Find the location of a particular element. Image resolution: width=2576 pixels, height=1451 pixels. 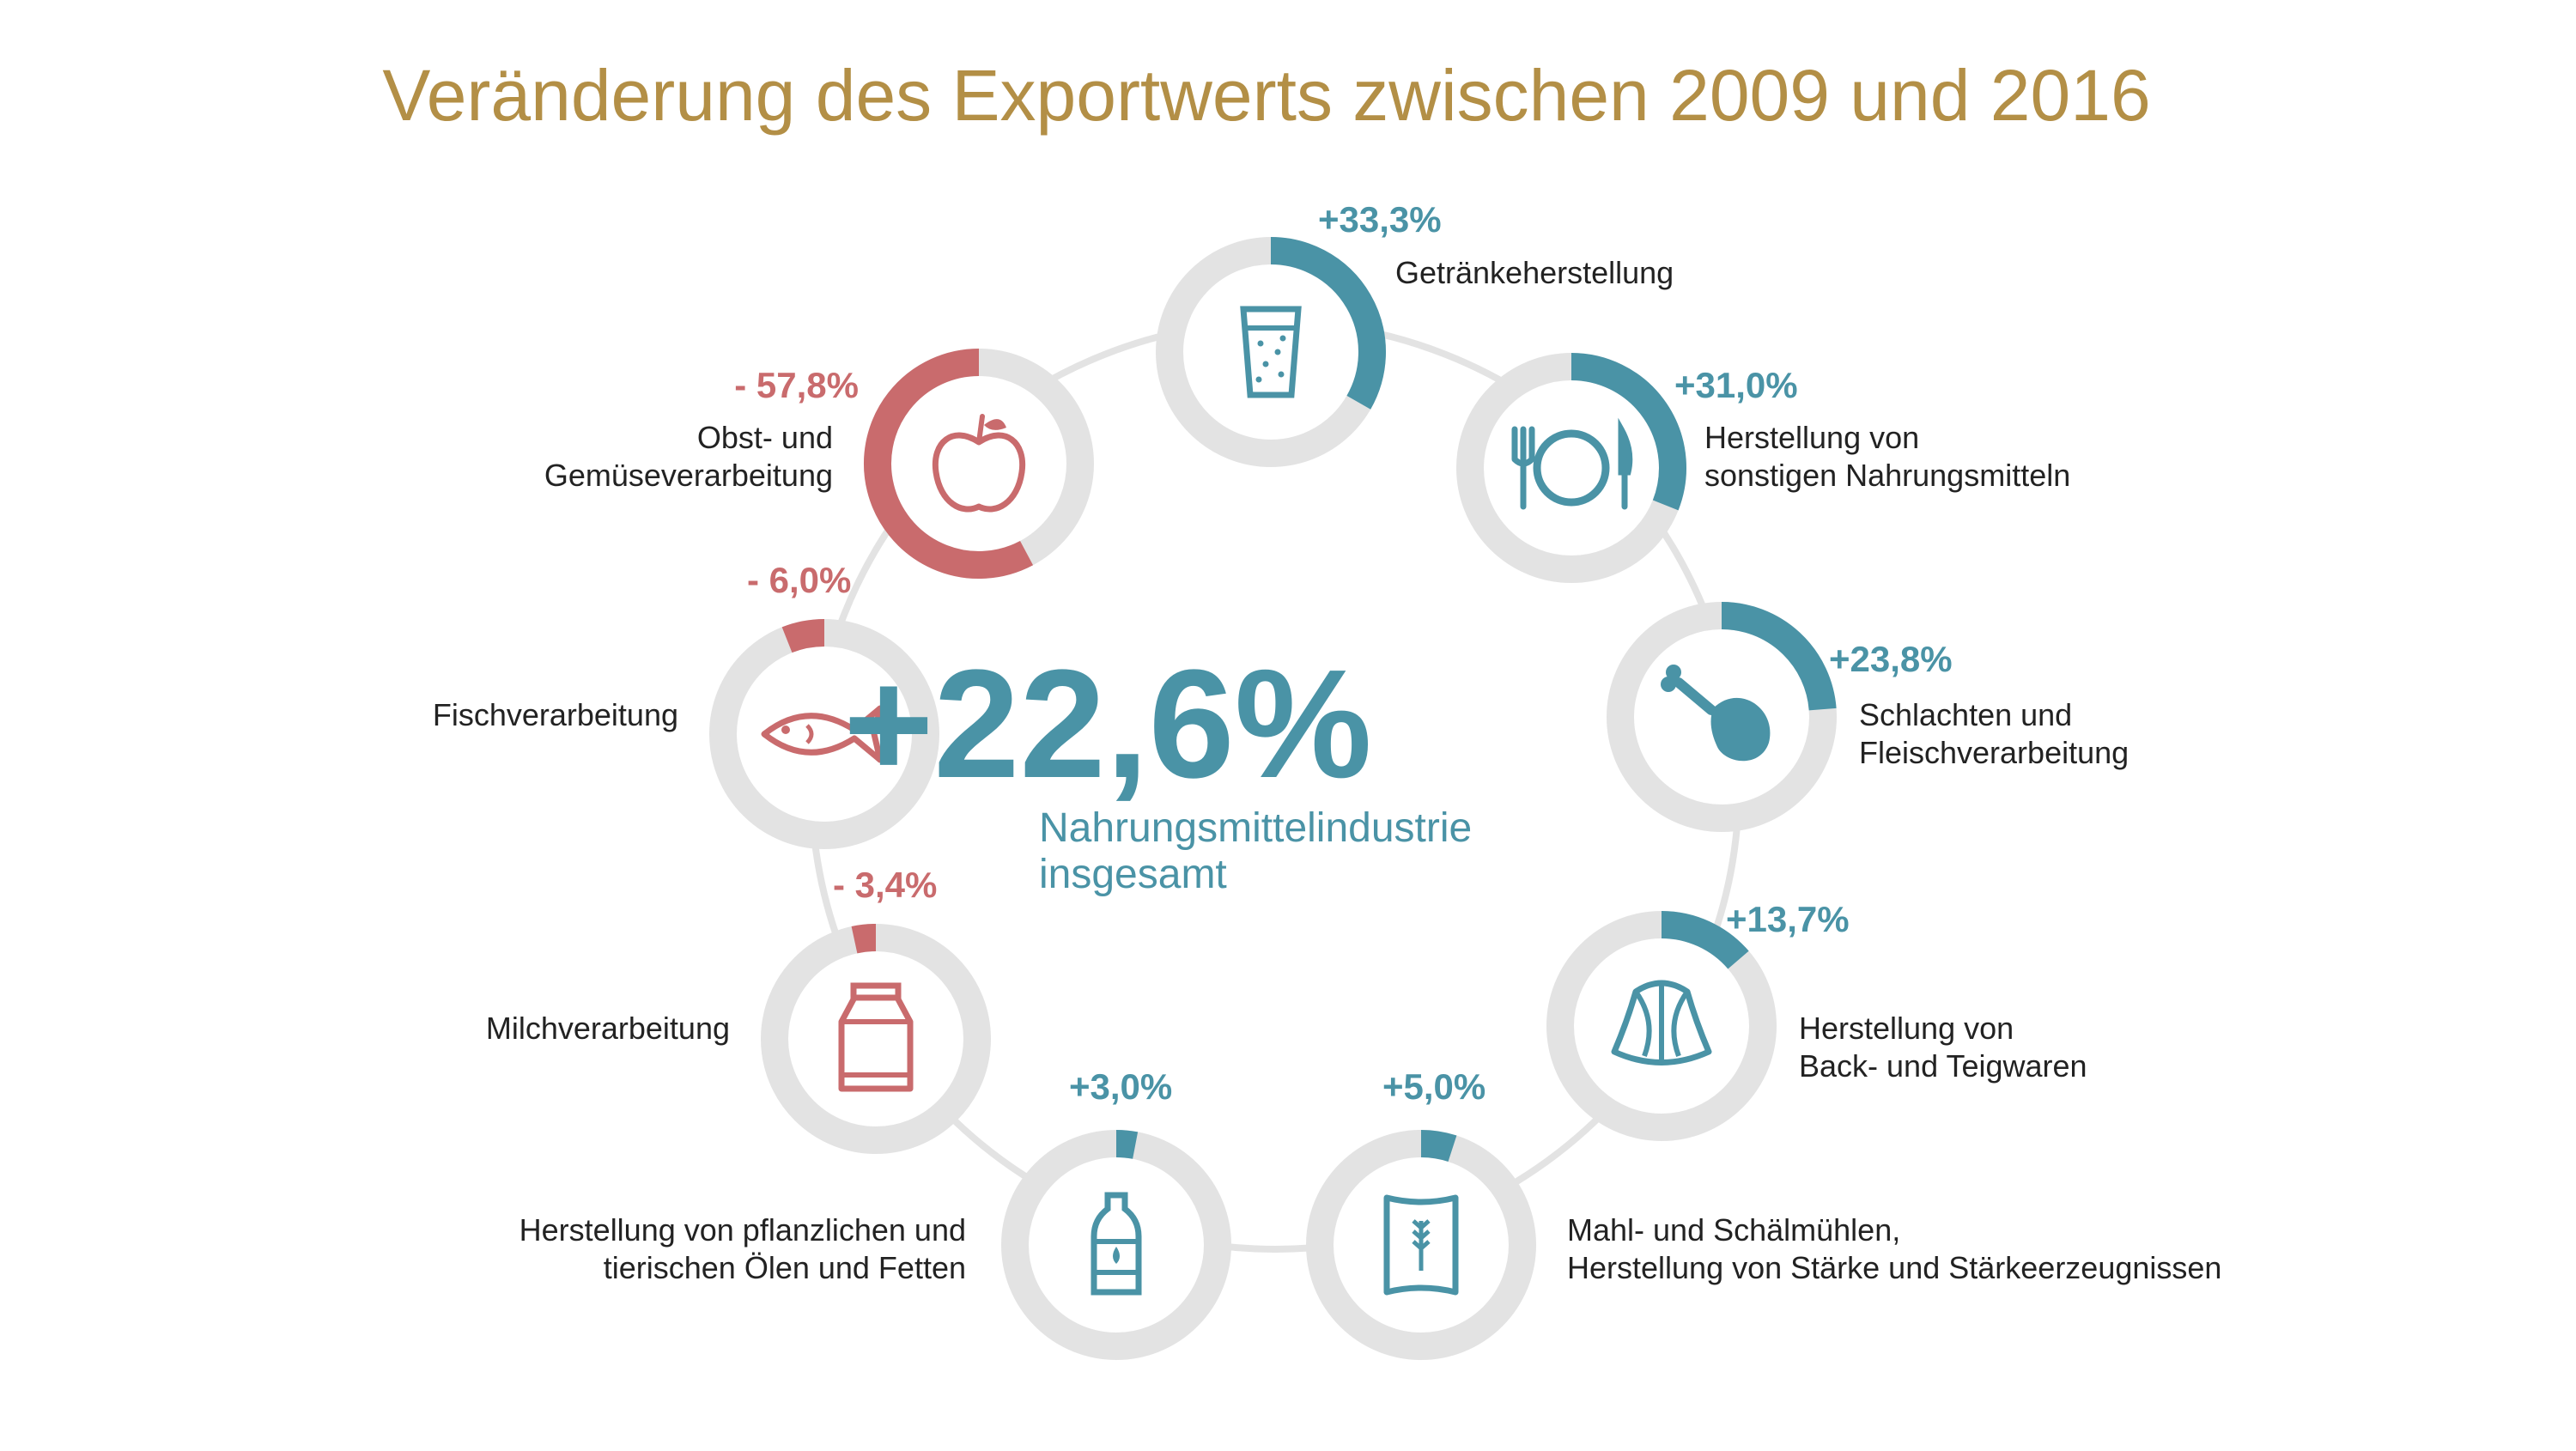

value-label: +5,0% is located at coordinates (1433, 1087).